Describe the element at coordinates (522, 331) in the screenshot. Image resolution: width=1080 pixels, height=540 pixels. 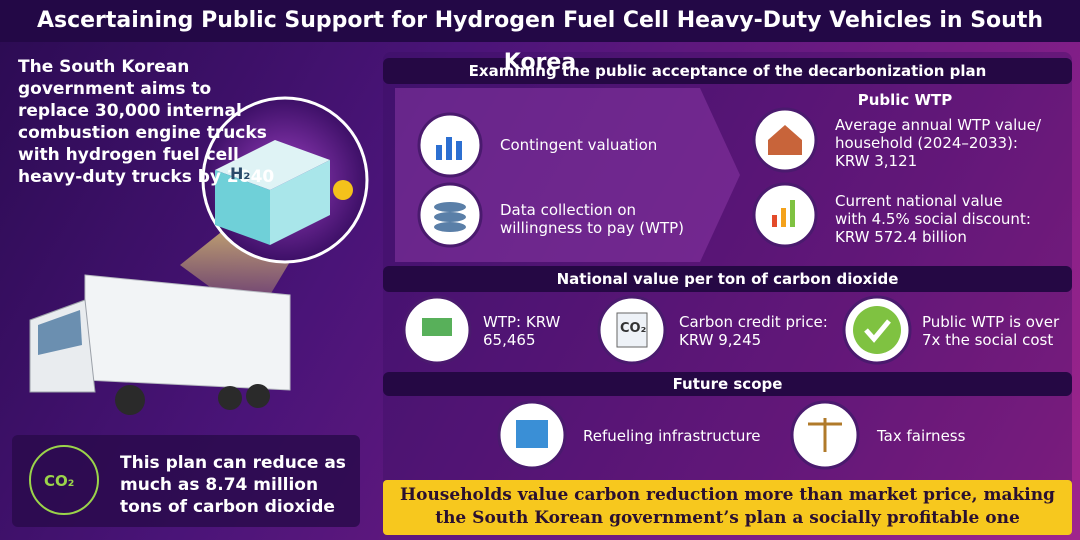
I see `value-item: WTP: KRW 65,465` at that location.